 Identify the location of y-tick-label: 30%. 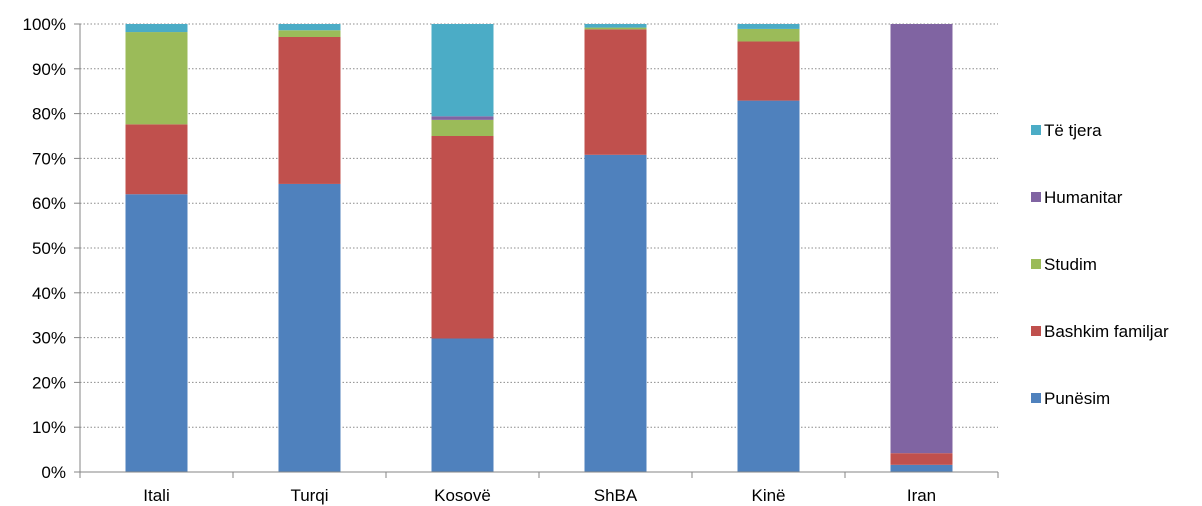
(49, 338).